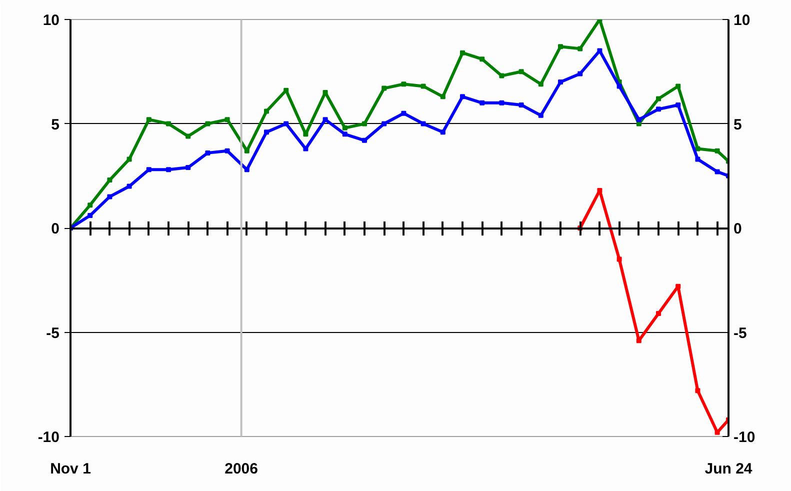  What do you see at coordinates (738, 125) in the screenshot?
I see `y2-tick-label: 5` at bounding box center [738, 125].